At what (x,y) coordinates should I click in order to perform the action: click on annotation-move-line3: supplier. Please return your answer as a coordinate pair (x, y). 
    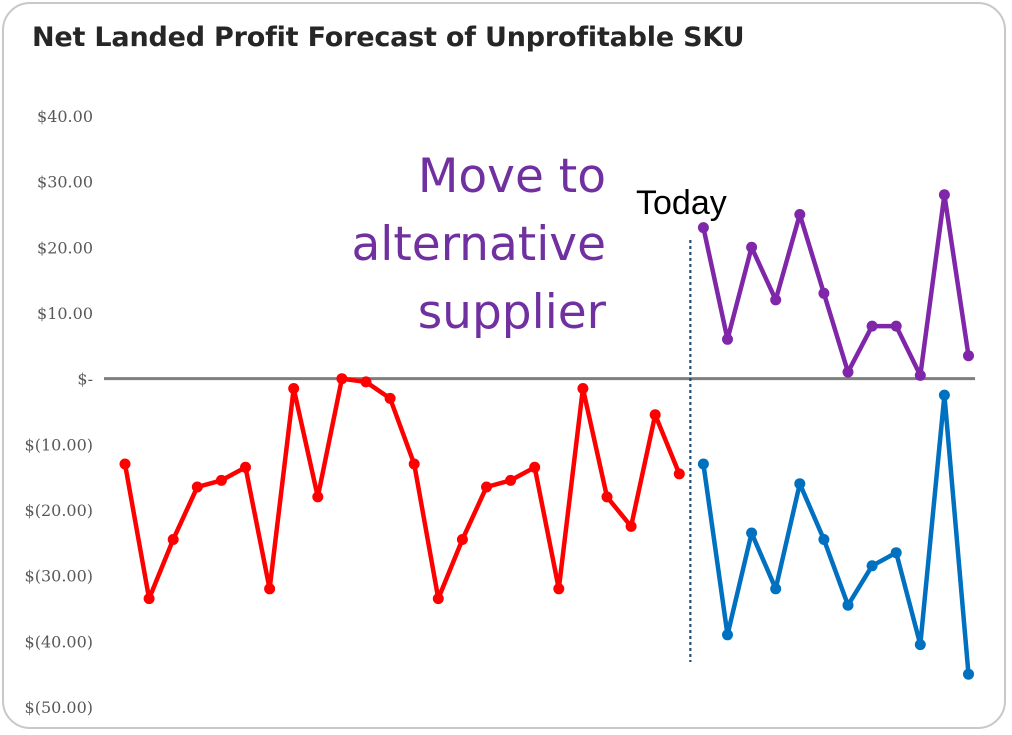
    Looking at the image, I should click on (512, 312).